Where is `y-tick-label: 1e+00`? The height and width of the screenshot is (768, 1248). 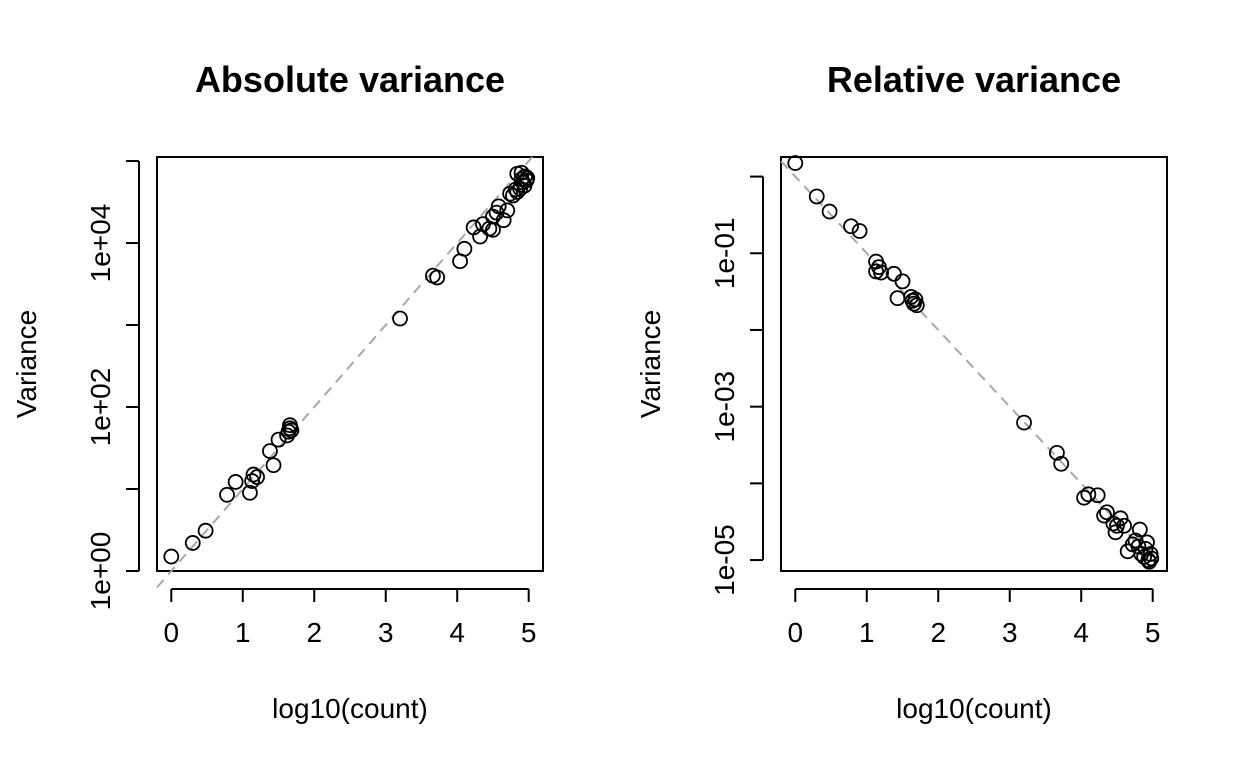
y-tick-label: 1e+00 is located at coordinates (100, 571).